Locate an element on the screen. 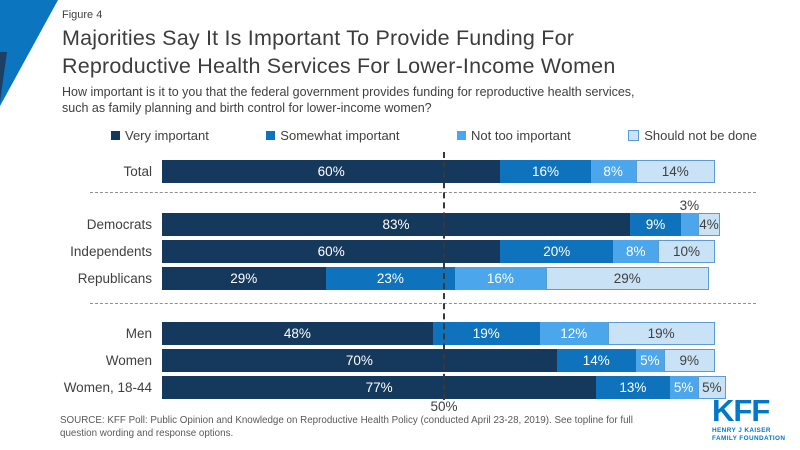  bar-segment: 70% is located at coordinates (359, 360).